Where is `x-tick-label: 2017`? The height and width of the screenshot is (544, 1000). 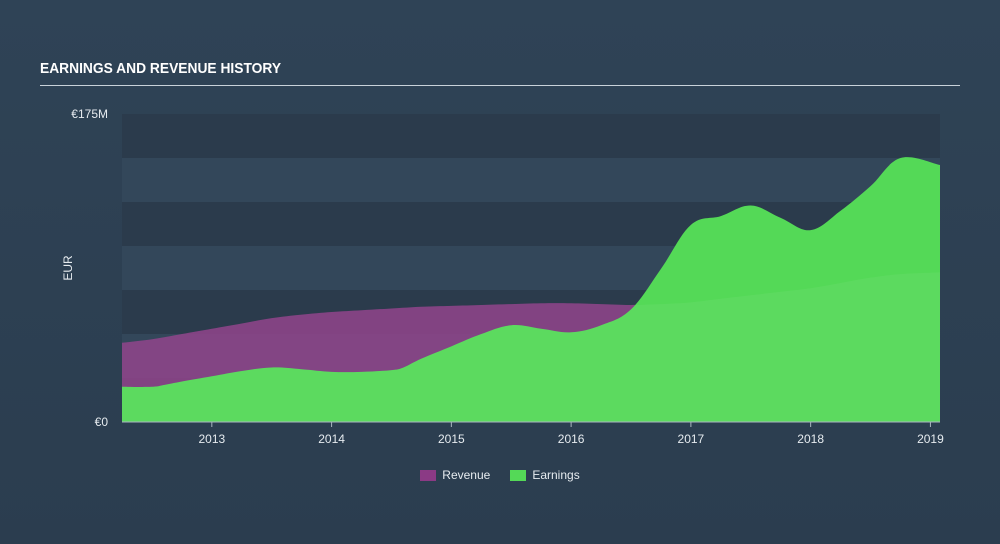 x-tick-label: 2017 is located at coordinates (691, 439).